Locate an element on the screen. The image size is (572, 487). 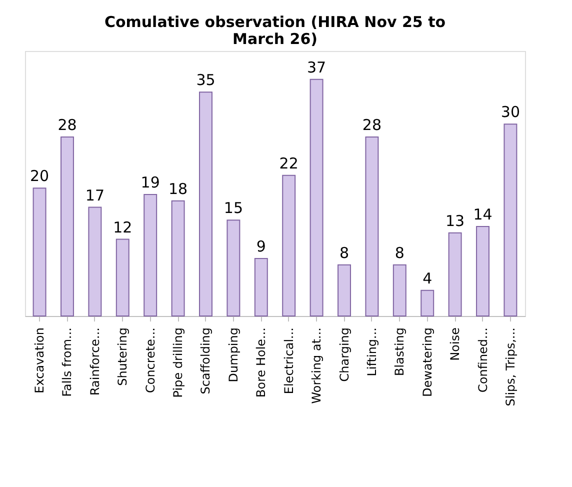
data-label: 9 is located at coordinates (261, 246).